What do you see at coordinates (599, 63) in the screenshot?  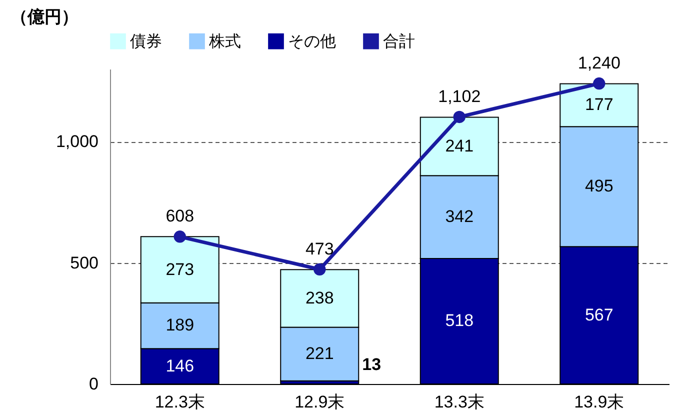 I see `data-label: 1,240` at bounding box center [599, 63].